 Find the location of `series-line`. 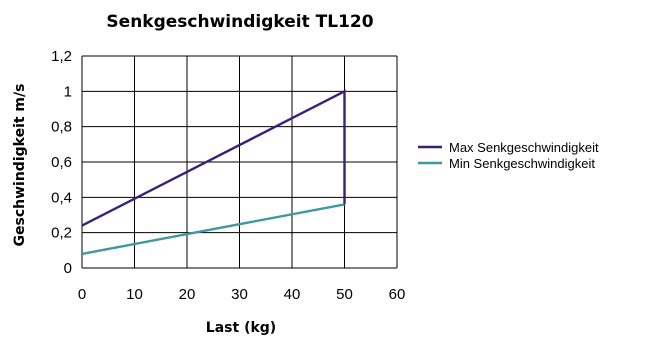

series-line is located at coordinates (213, 229).